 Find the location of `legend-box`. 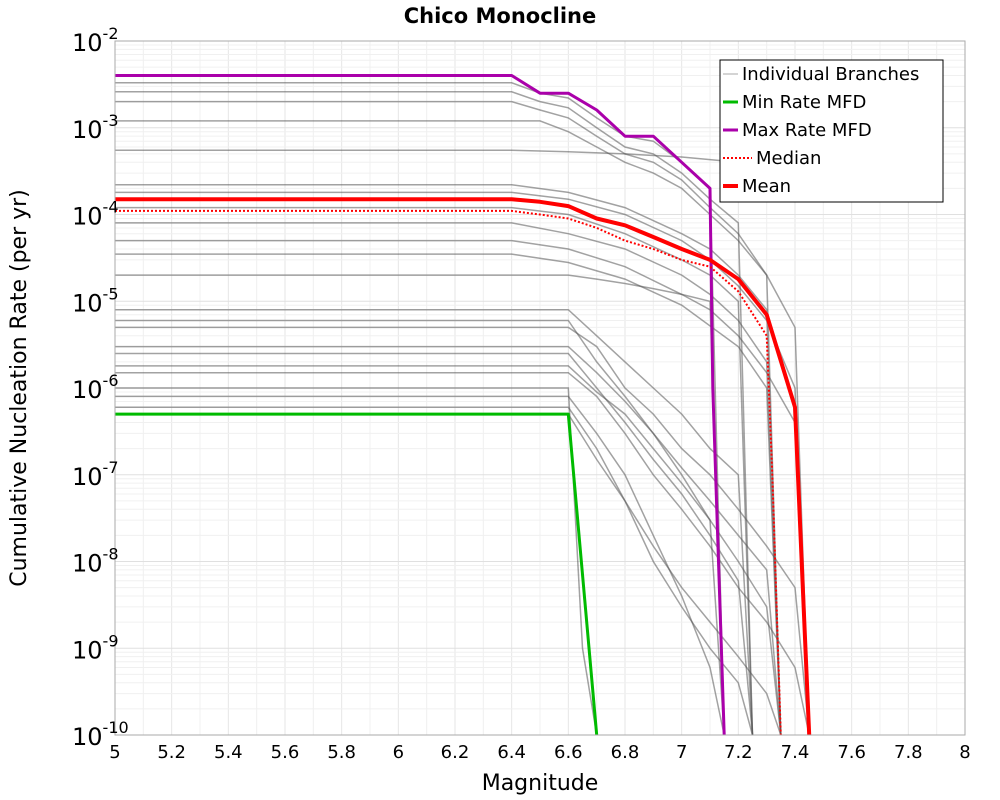

legend-box is located at coordinates (831, 131).